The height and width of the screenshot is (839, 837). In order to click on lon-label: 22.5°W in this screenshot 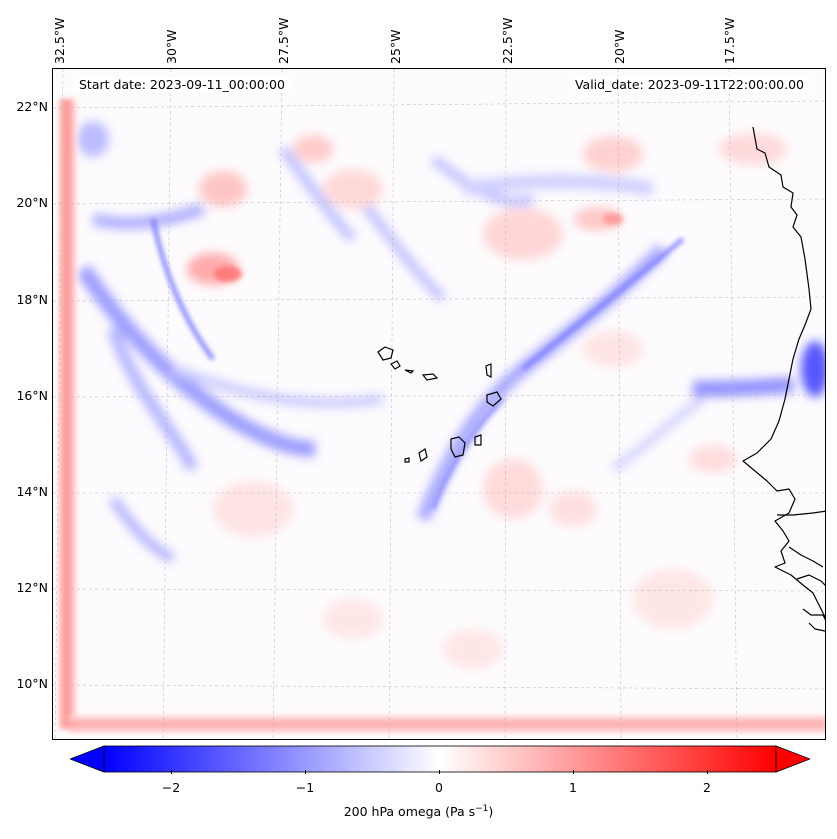, I will do `click(507, 40)`.